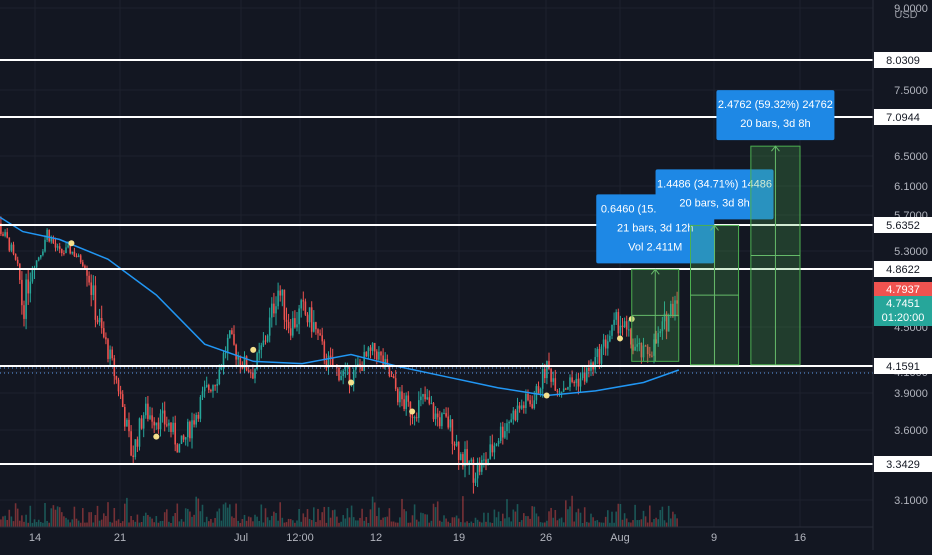  I want to click on current-price-badge, so click(903, 311).